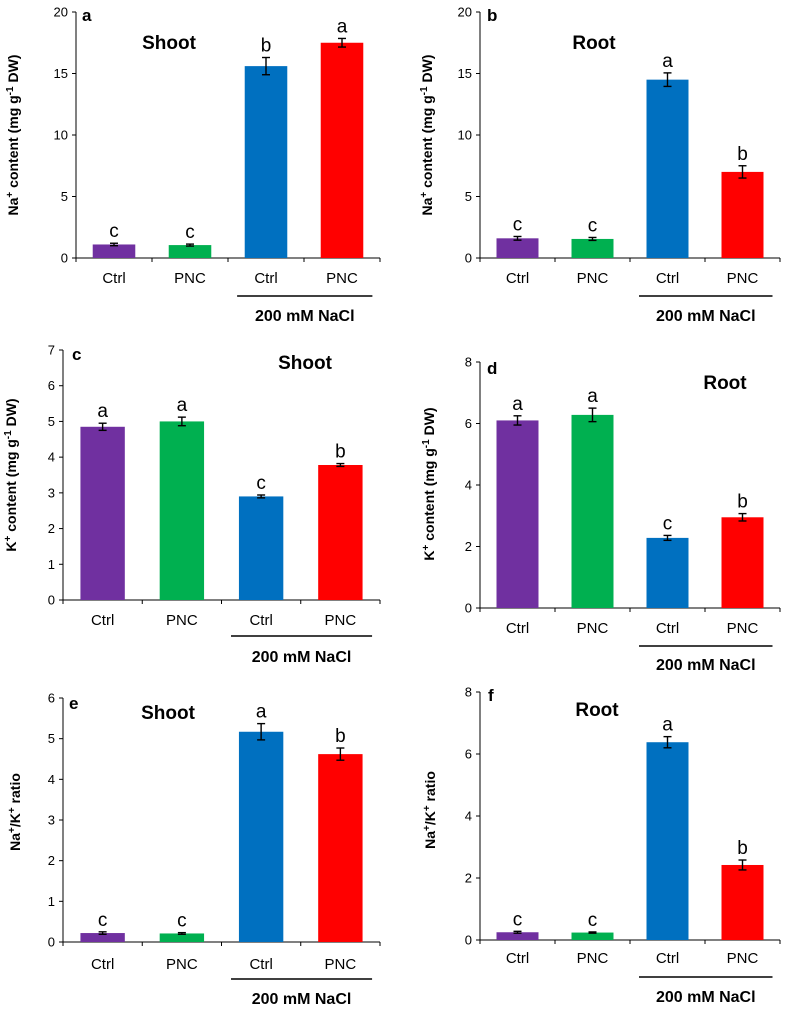  What do you see at coordinates (73, 703) in the screenshot?
I see `panel-letter: e` at bounding box center [73, 703].